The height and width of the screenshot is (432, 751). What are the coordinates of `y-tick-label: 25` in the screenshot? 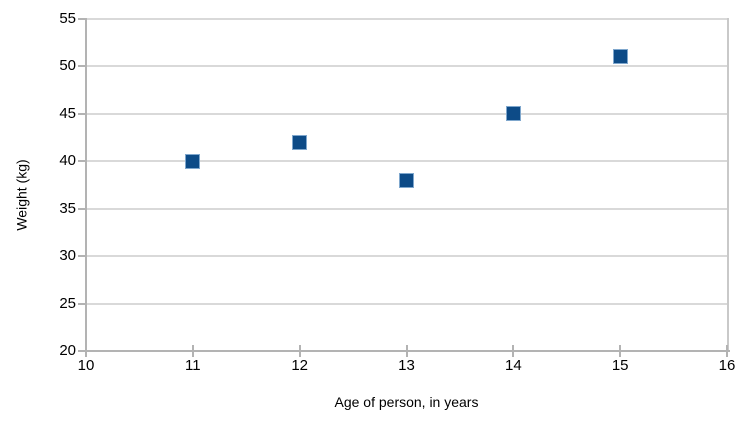 It's located at (67, 303).